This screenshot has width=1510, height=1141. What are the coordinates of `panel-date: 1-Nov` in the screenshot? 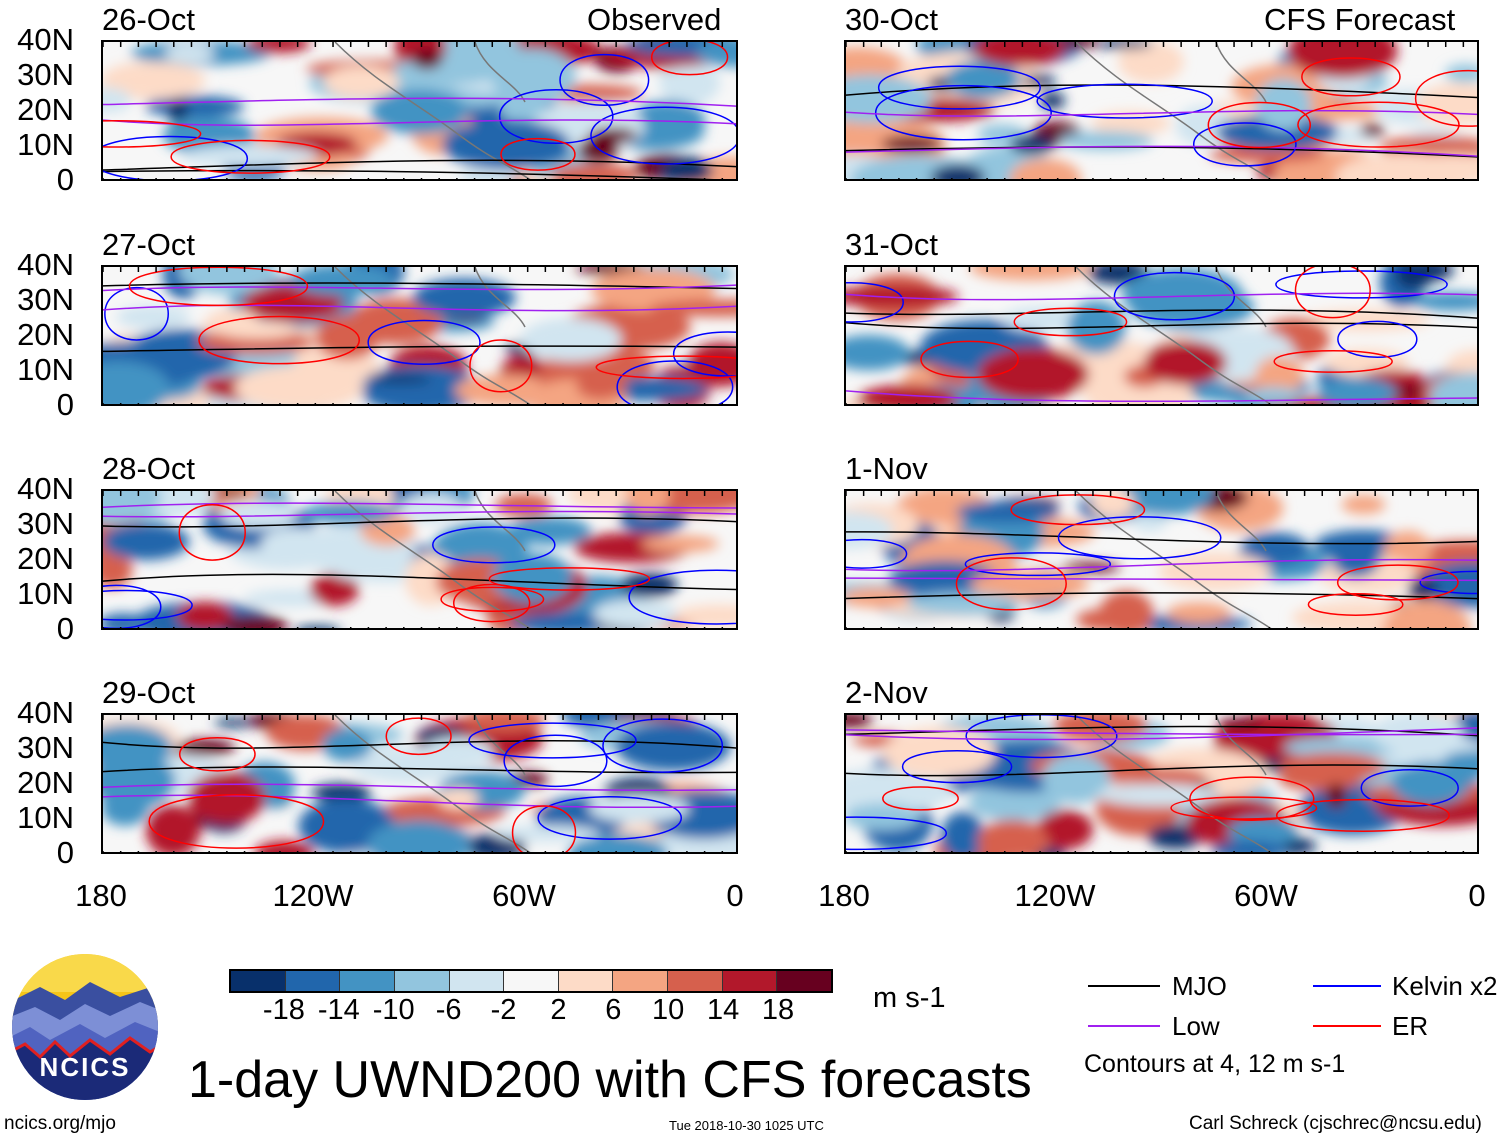 It's located at (886, 468).